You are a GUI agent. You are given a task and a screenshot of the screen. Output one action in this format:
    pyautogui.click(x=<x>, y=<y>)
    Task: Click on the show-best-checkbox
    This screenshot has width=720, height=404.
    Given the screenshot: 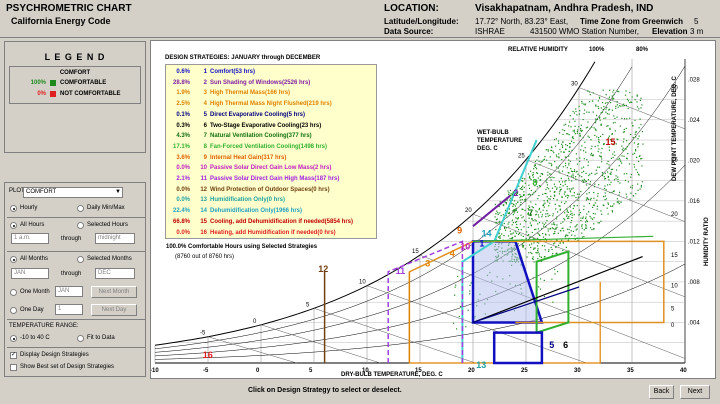 What is the action you would take?
    pyautogui.click(x=13, y=367)
    